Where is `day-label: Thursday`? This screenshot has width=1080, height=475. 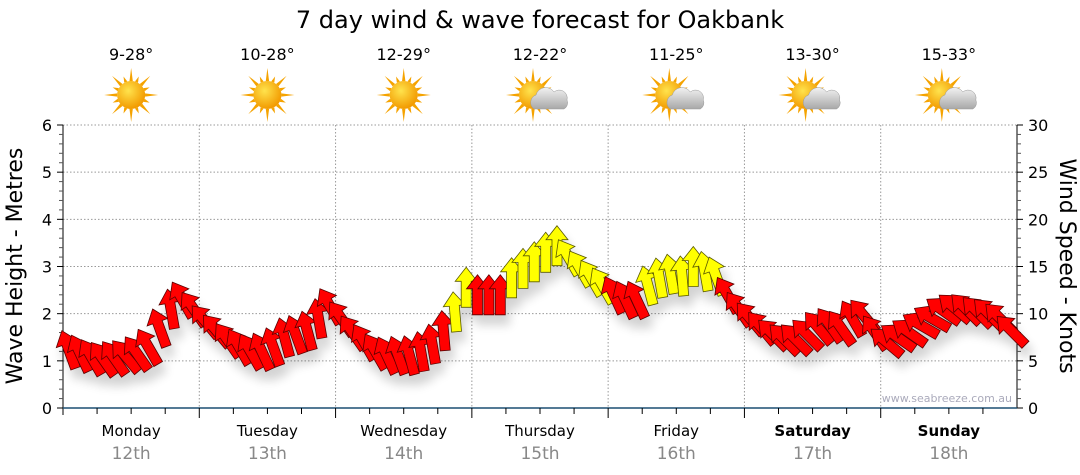
day-label: Thursday is located at coordinates (539, 431).